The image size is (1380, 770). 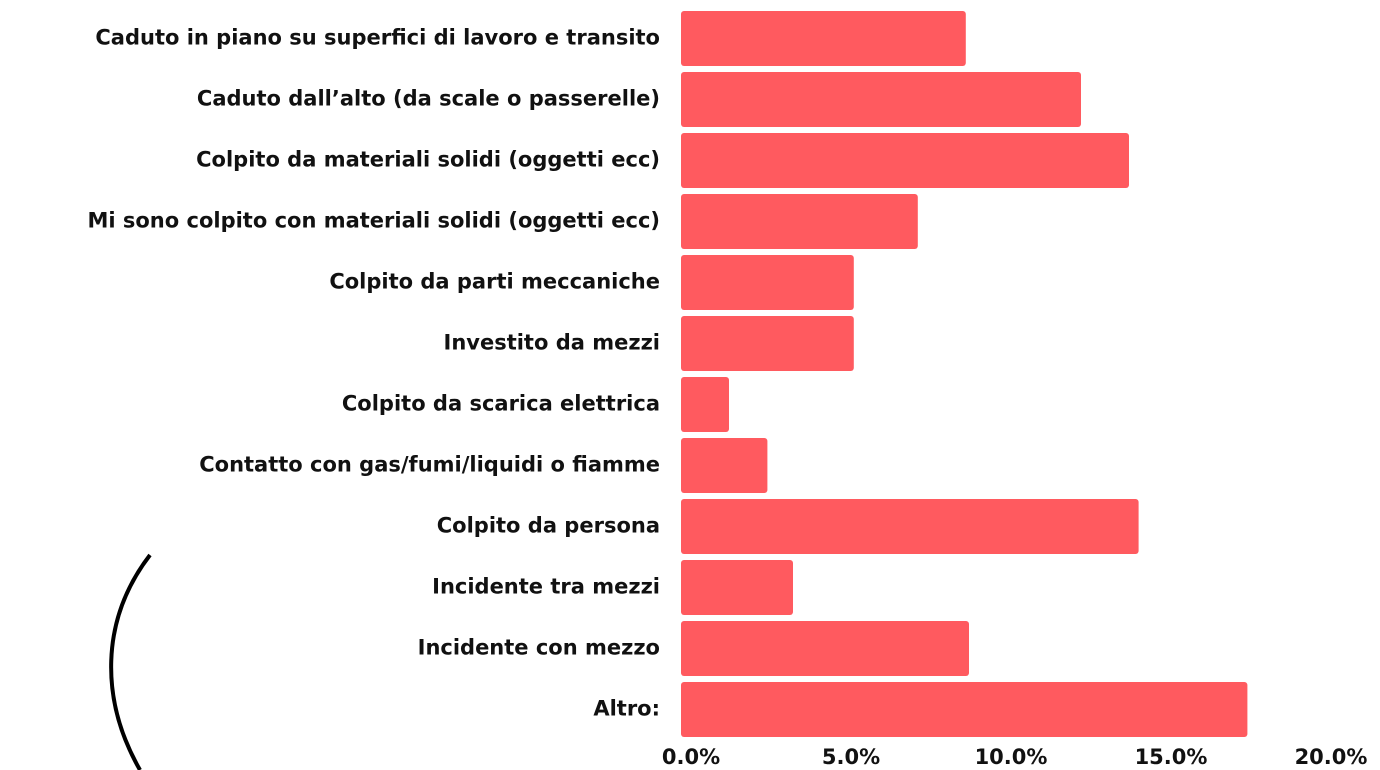 What do you see at coordinates (1171, 757) in the screenshot?
I see `x-tick-label: 15.0%` at bounding box center [1171, 757].